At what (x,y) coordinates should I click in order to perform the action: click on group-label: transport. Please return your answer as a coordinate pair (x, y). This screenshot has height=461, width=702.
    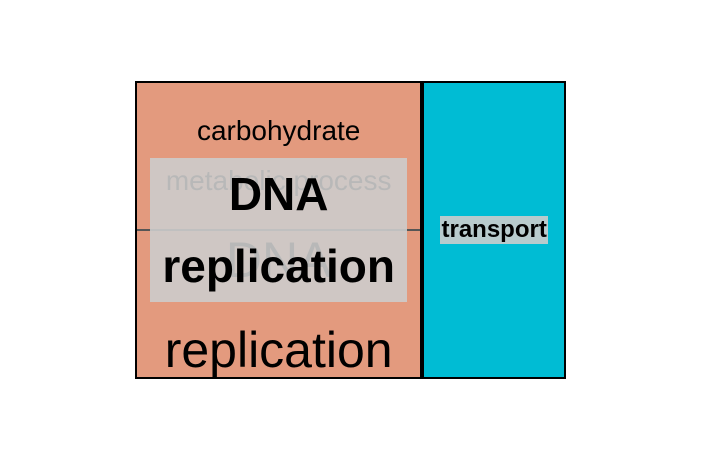
    Looking at the image, I should click on (494, 230).